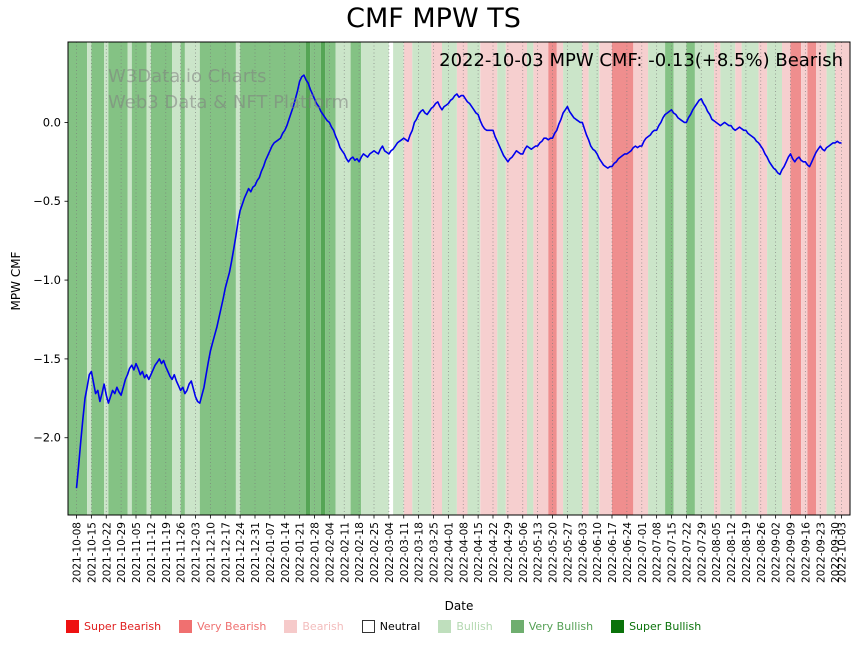 The width and height of the screenshot is (867, 646). I want to click on legend-label: Very Bullish, so click(561, 626).